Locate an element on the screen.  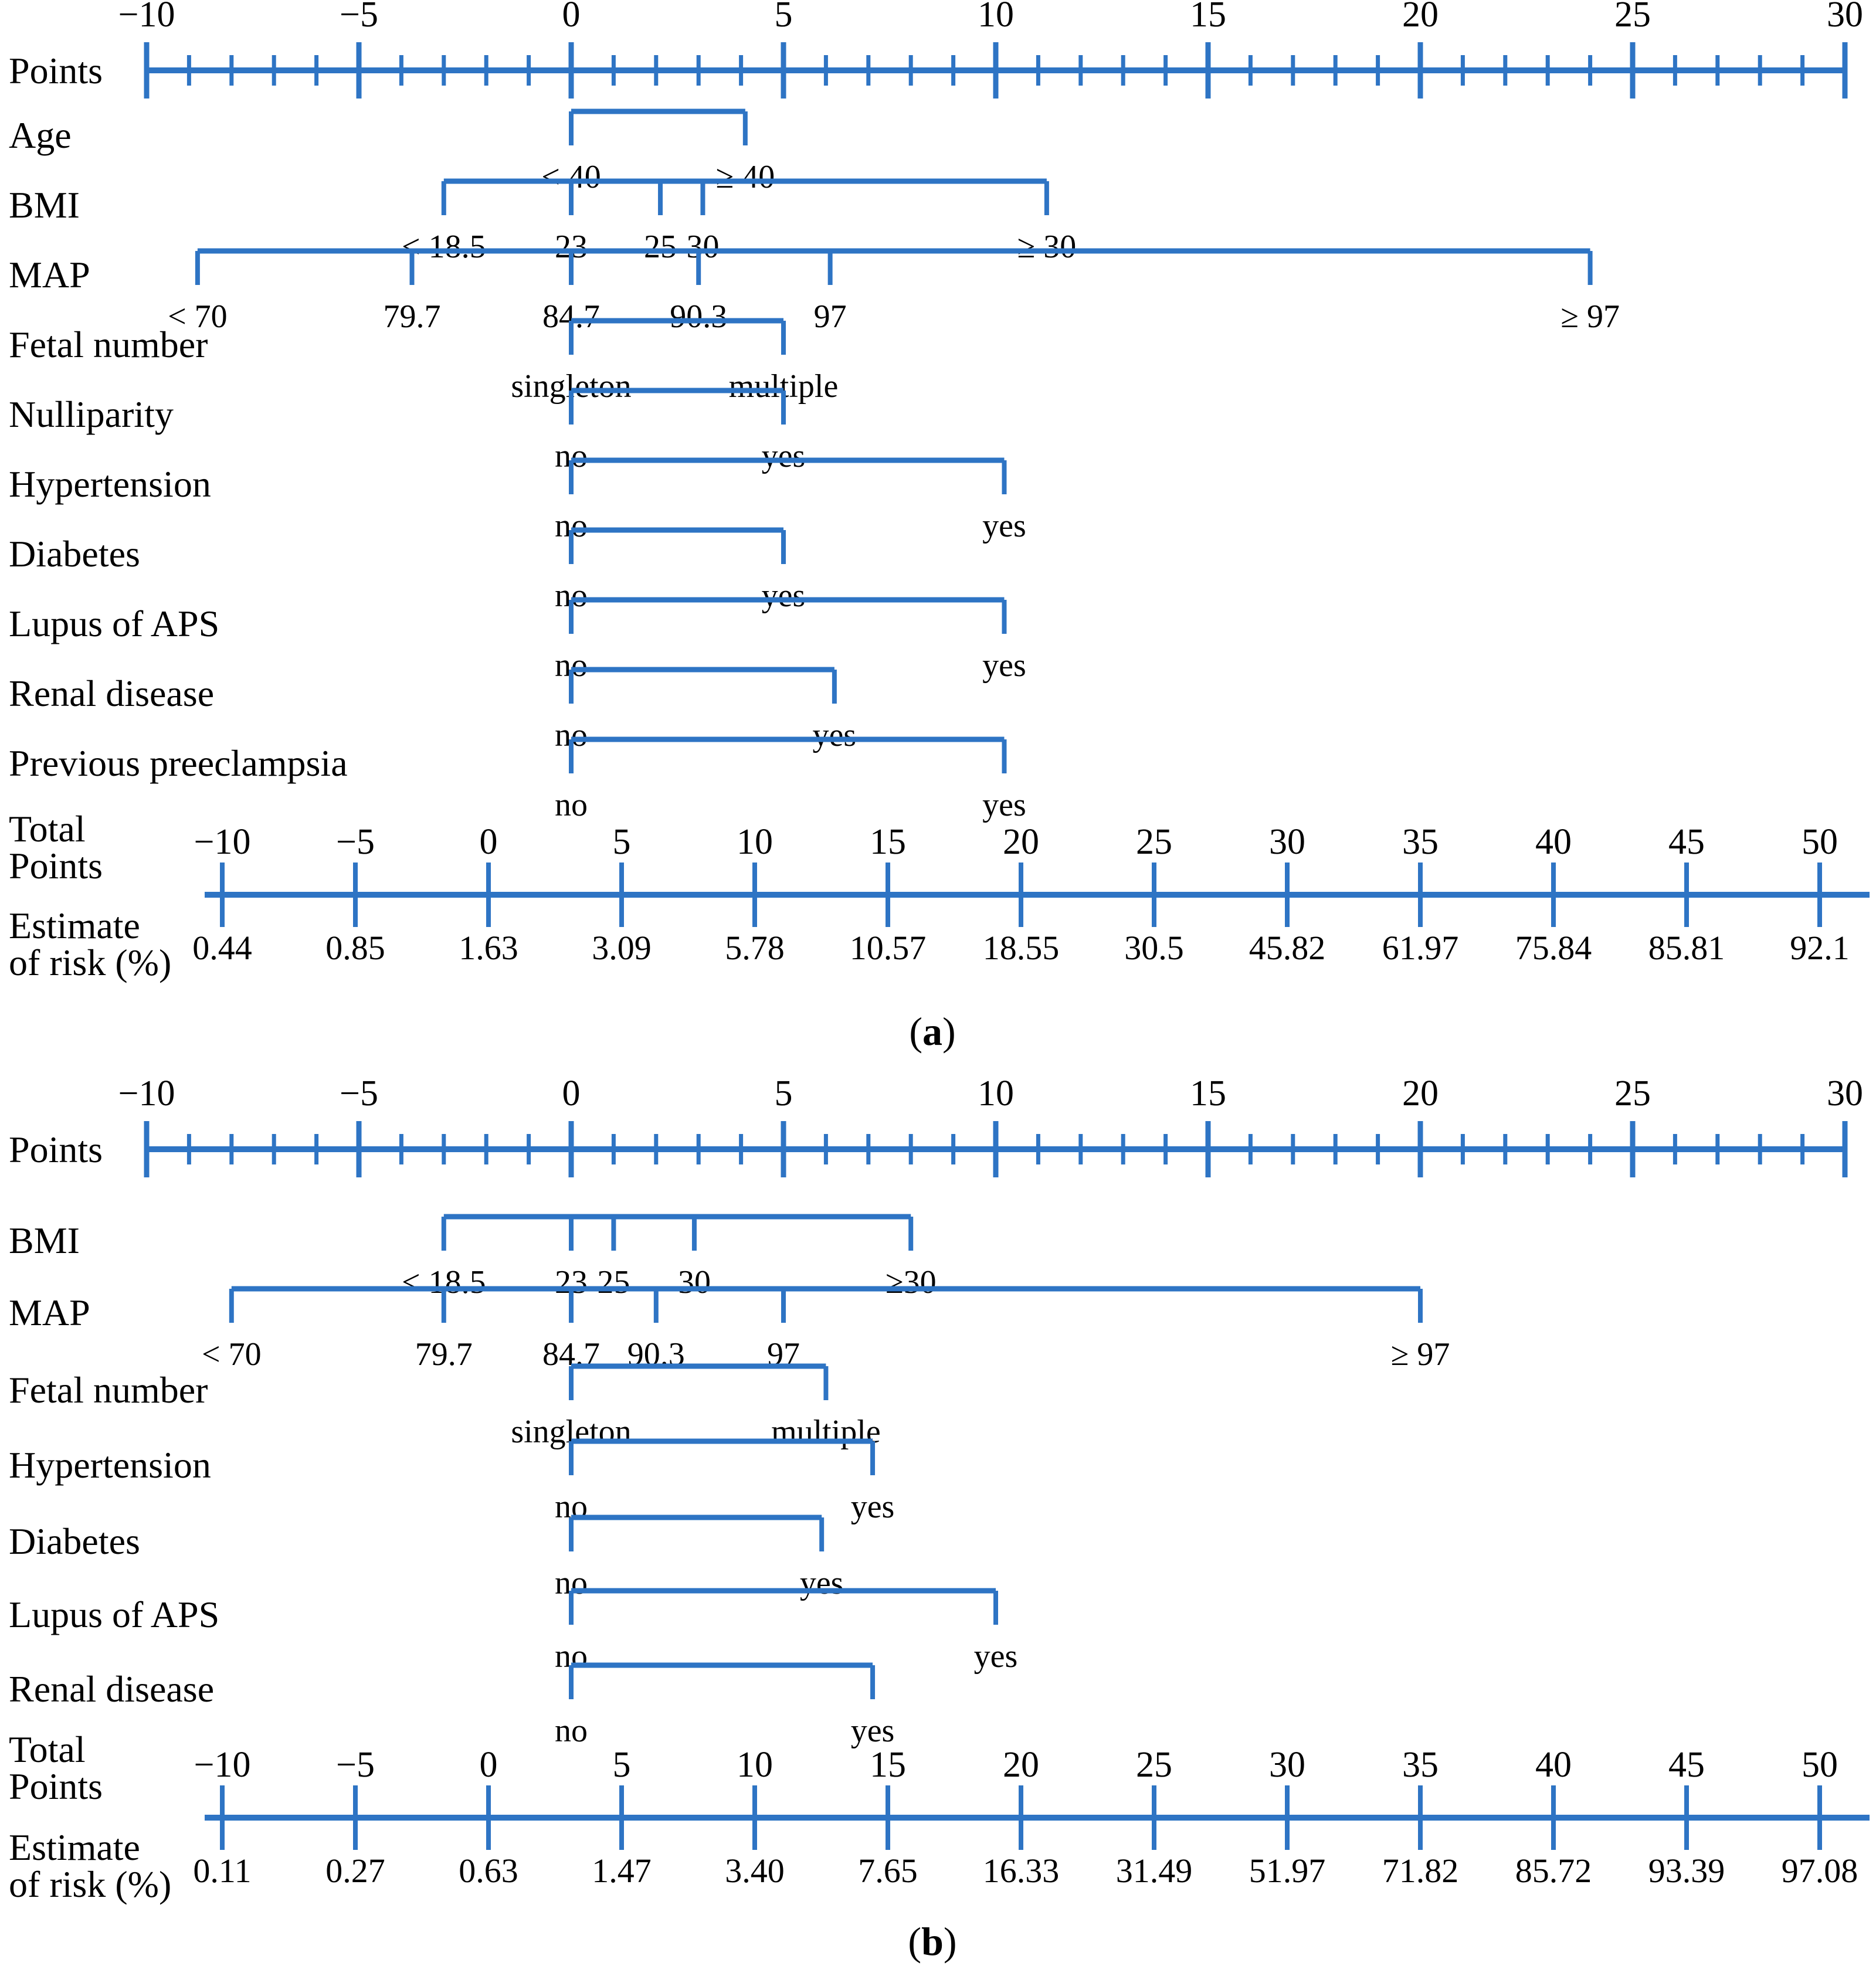
risk-value-label: 85.81 is located at coordinates (1687, 948).